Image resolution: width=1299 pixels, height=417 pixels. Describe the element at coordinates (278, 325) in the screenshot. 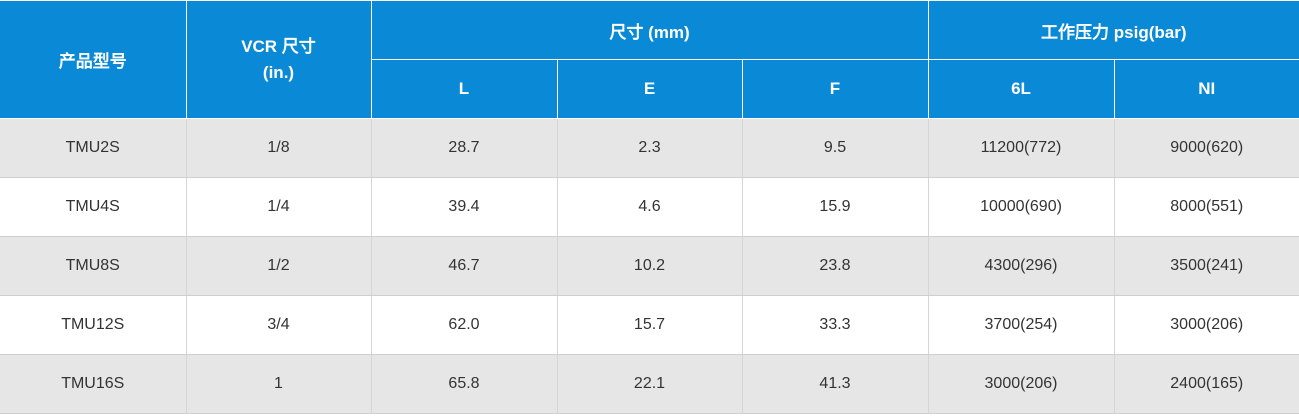

I see `cell-vcr: 3/4` at that location.